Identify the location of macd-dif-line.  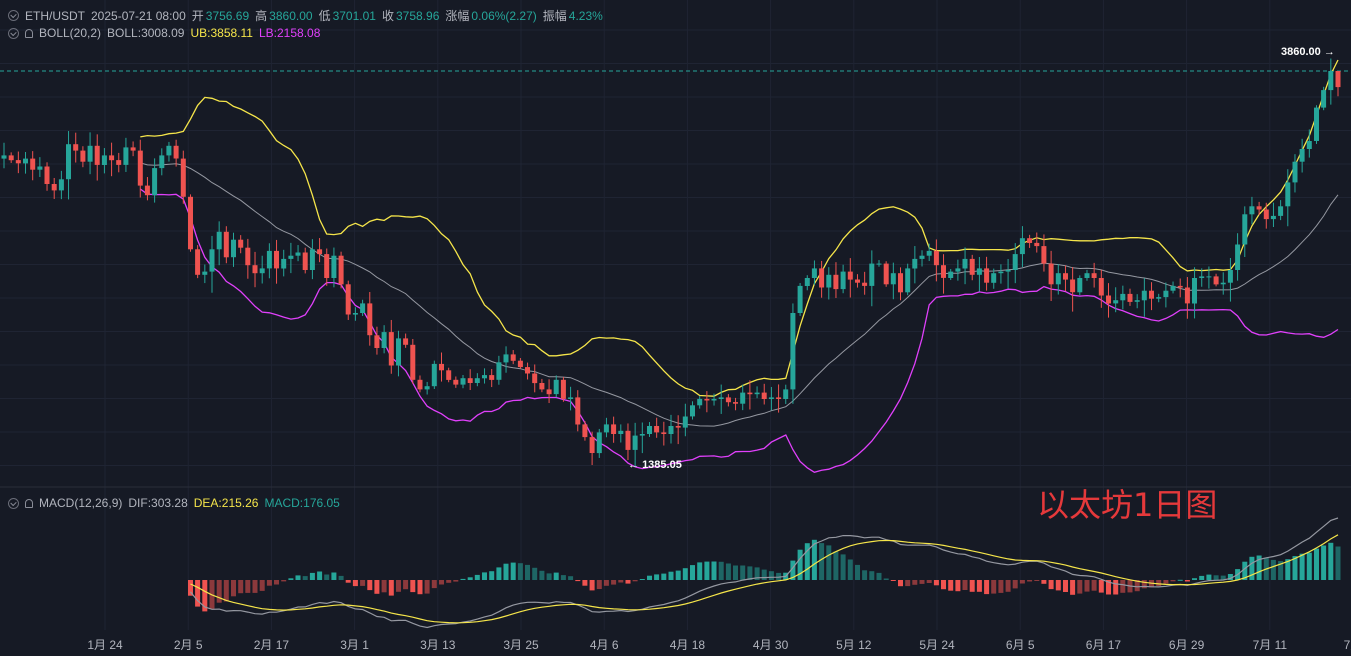
(764, 573).